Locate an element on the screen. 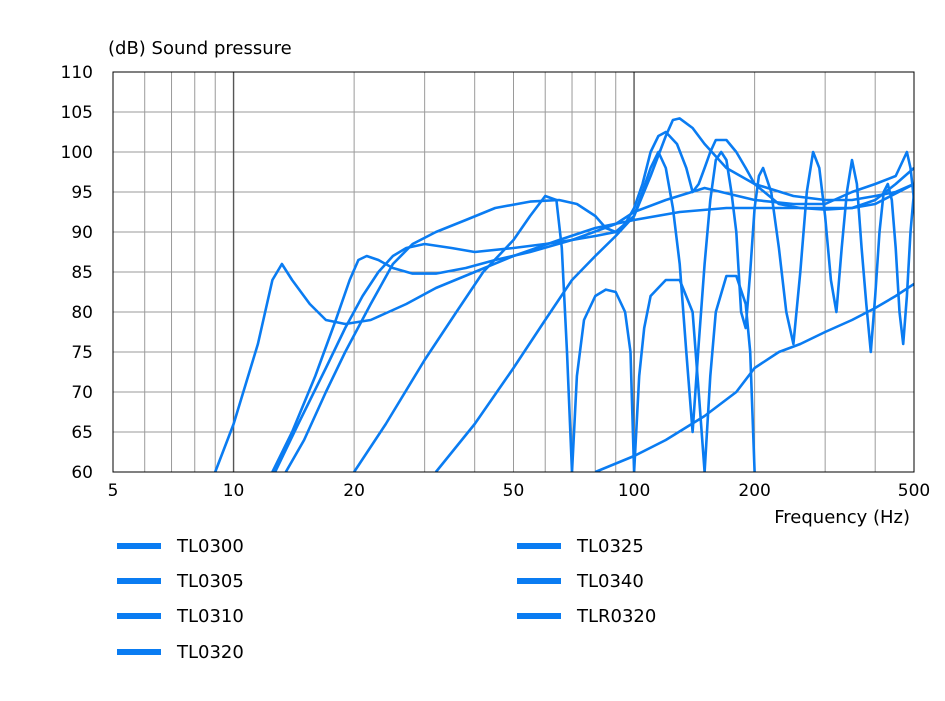 The height and width of the screenshot is (701, 945). x-tick-label: 50 is located at coordinates (514, 491).